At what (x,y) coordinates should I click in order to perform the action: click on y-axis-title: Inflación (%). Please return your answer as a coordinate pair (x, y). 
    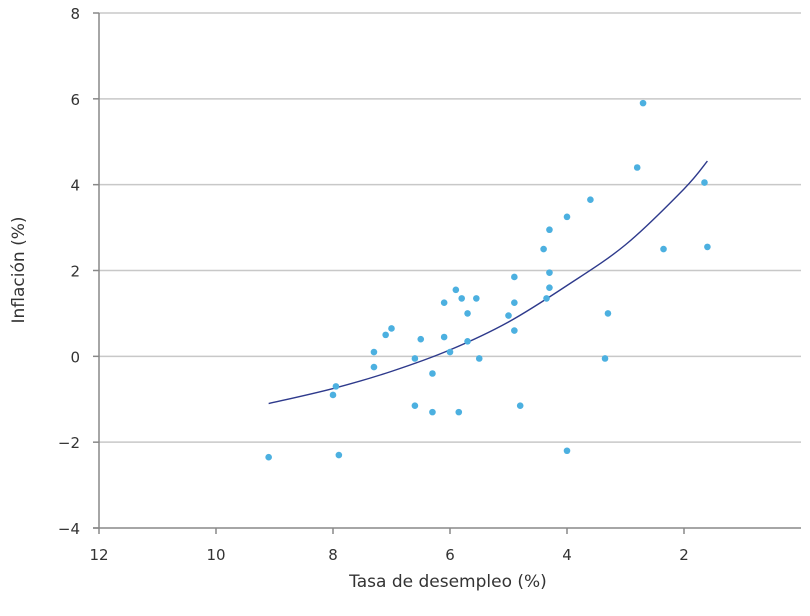
    Looking at the image, I should click on (19, 270).